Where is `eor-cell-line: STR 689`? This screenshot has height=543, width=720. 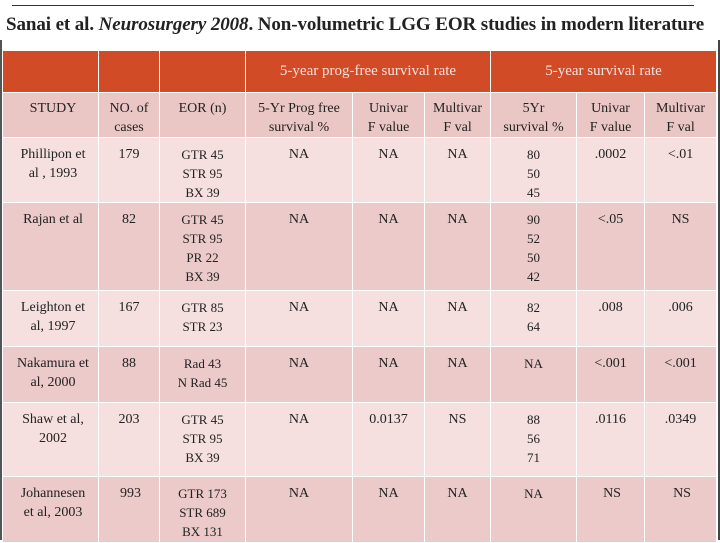
eor-cell-line: STR 689 is located at coordinates (202, 512).